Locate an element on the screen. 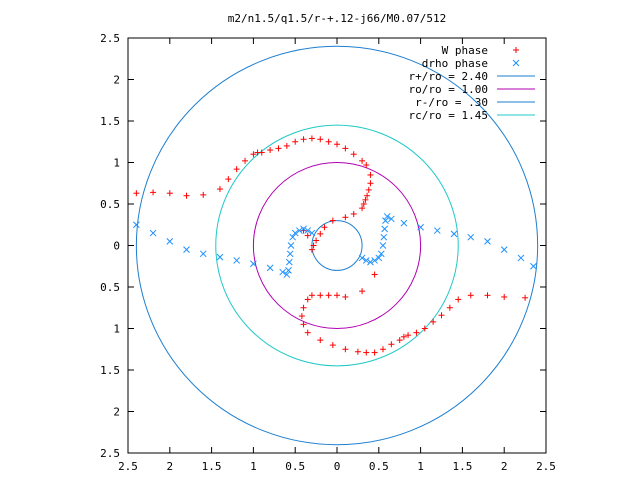 The width and height of the screenshot is (640, 480). legend-label: drho phase is located at coordinates (455, 63).